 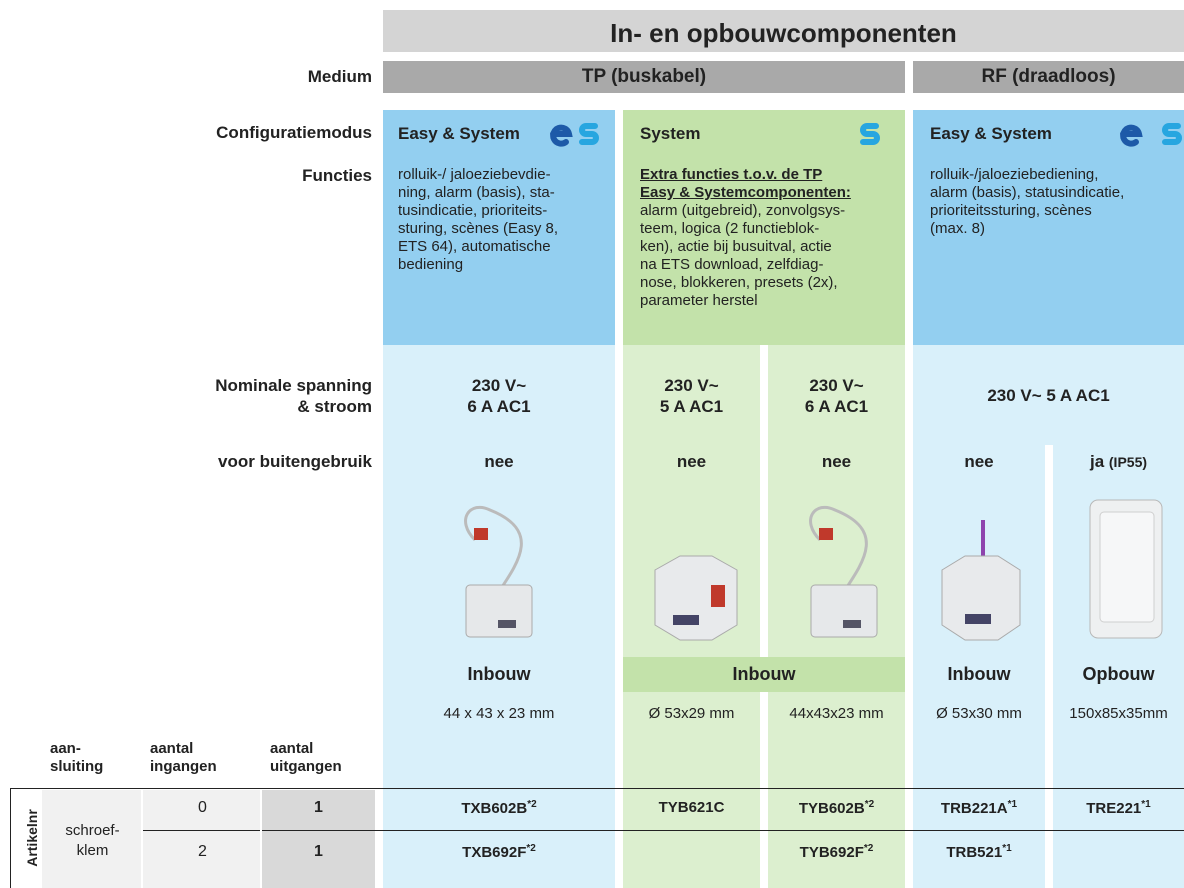 I want to click on table-header: sluiting, so click(x=77, y=766).